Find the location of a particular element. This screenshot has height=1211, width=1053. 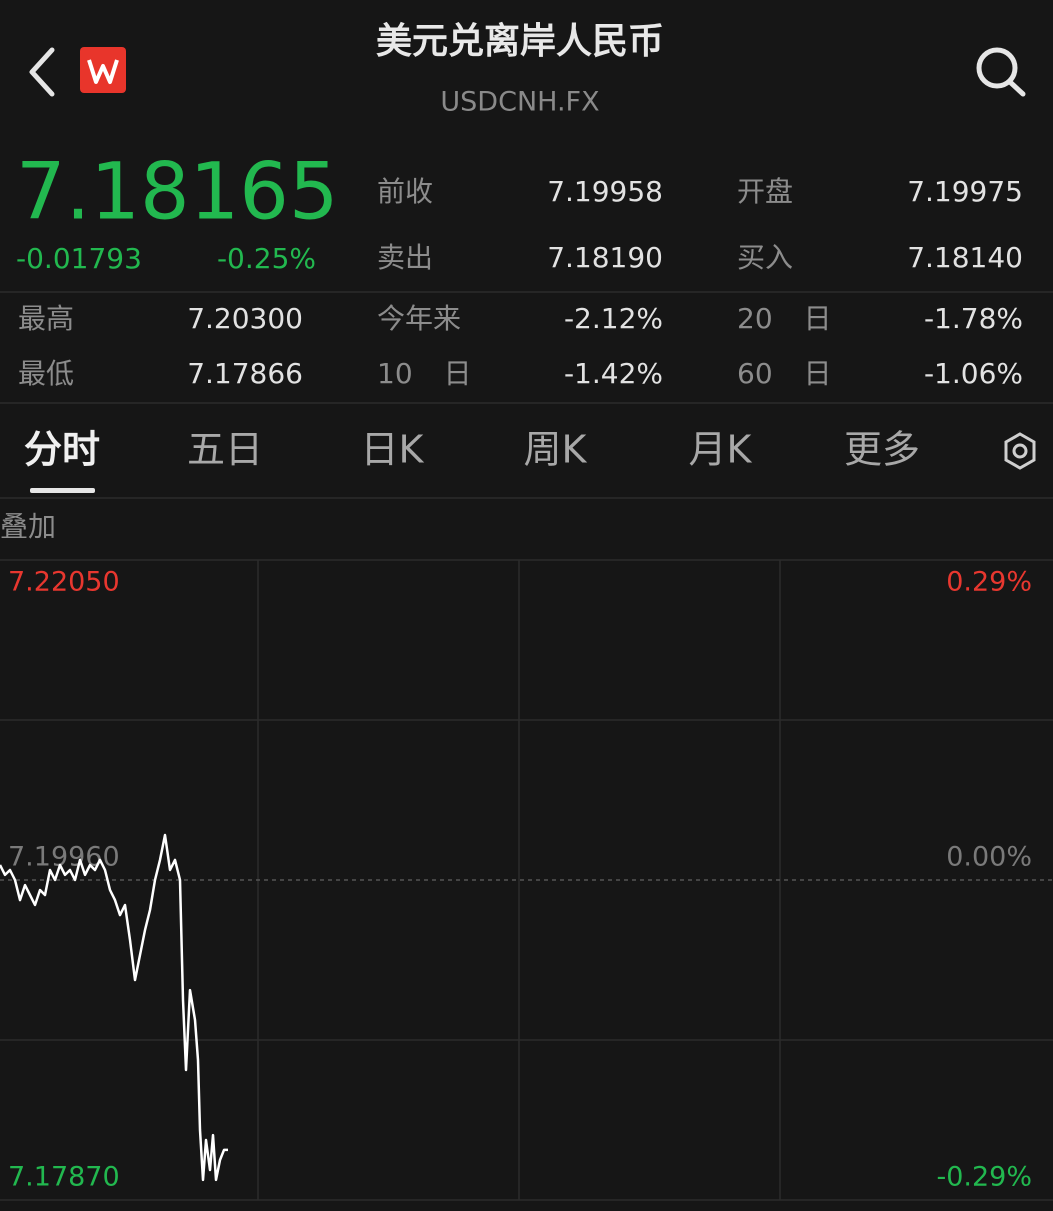

y2-tick-label: 0.00% is located at coordinates (989, 857).